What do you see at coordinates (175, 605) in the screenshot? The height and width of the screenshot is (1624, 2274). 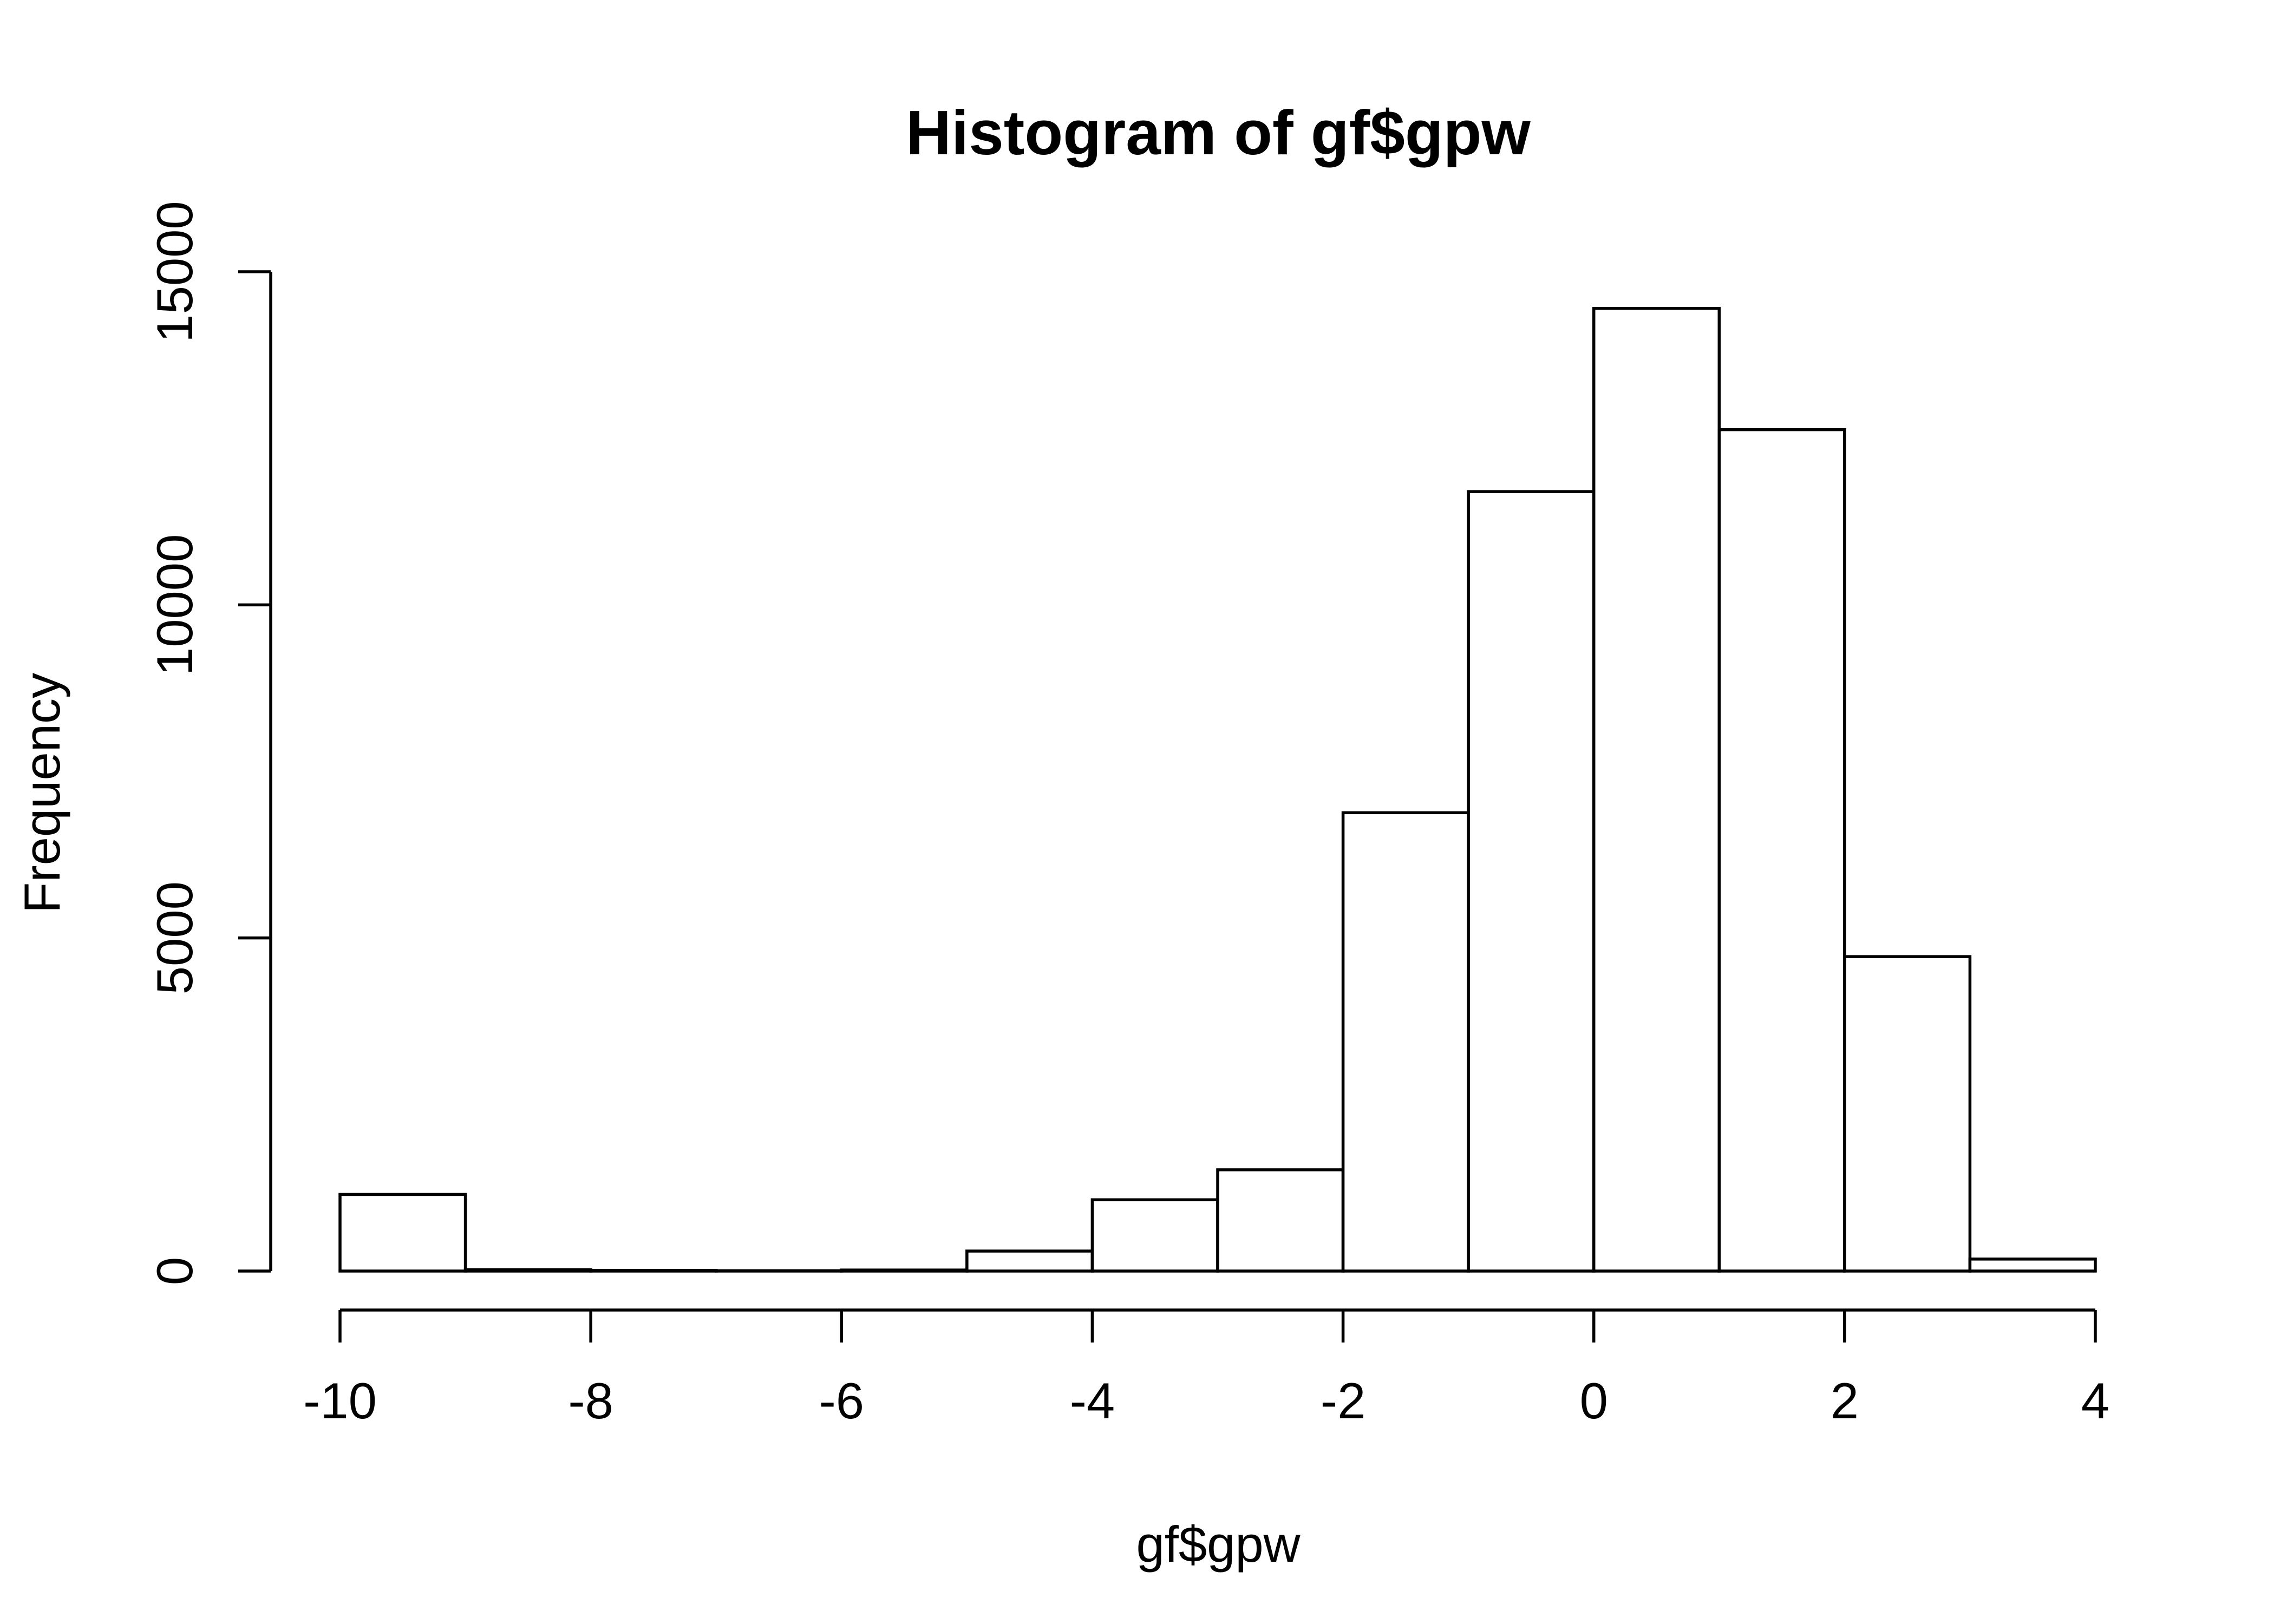 I see `y-tick-label: 10000` at bounding box center [175, 605].